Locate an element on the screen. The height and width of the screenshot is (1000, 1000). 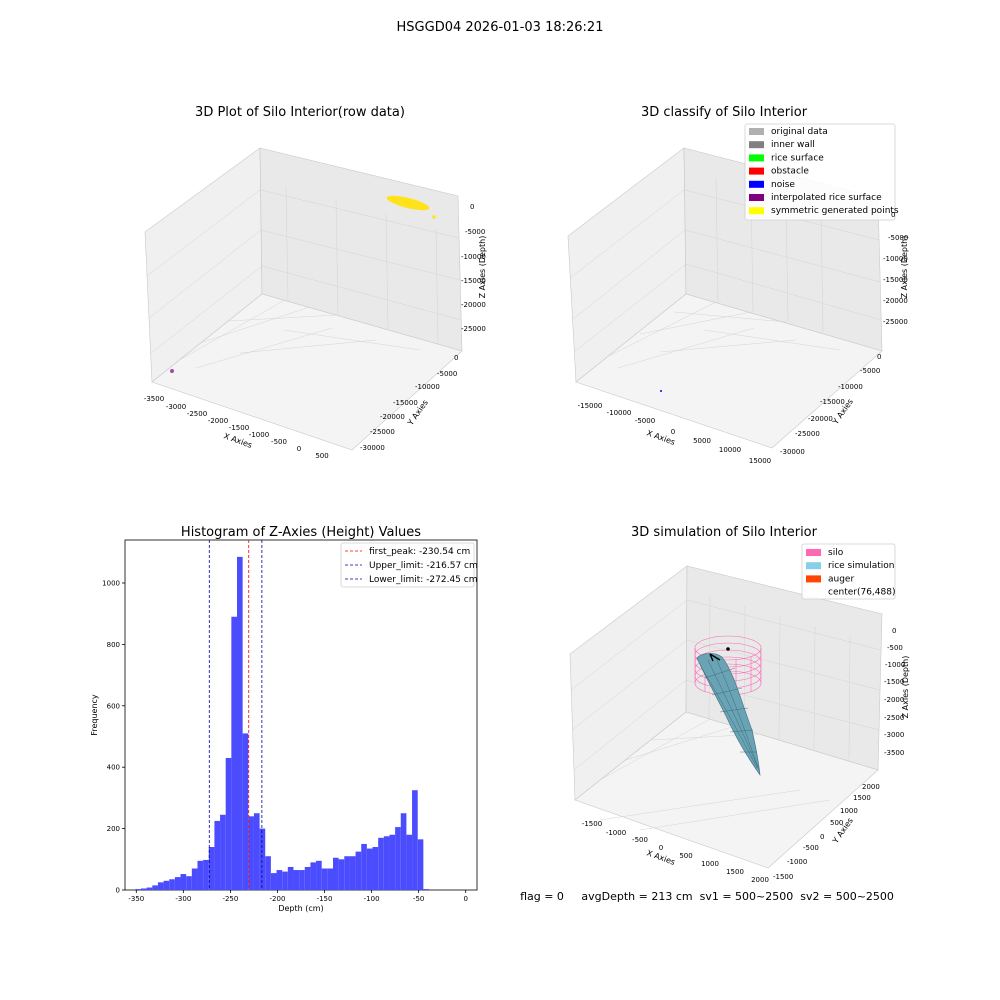
tick-label: -30000 is located at coordinates (792, 452).